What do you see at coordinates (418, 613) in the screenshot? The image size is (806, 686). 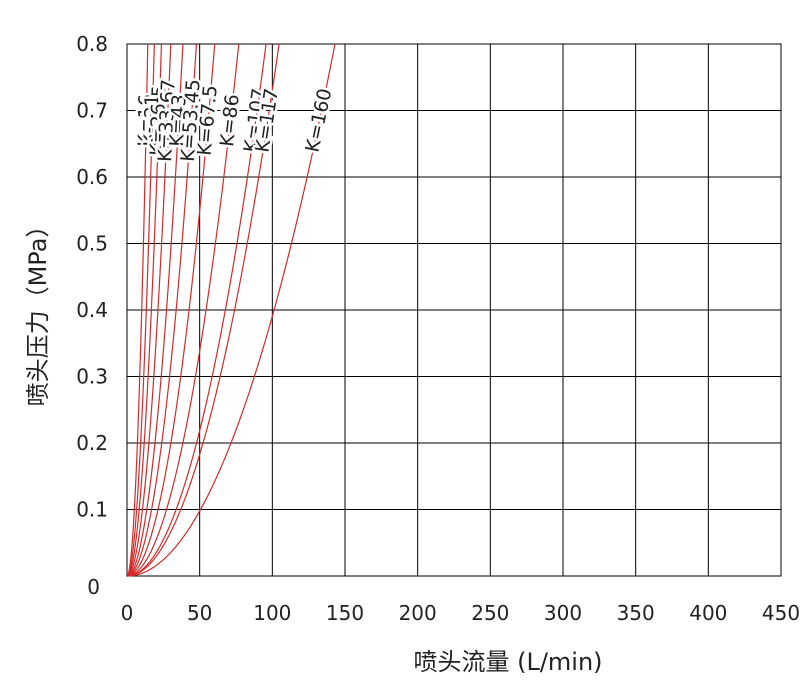 I see `x-tick-label: 200` at bounding box center [418, 613].